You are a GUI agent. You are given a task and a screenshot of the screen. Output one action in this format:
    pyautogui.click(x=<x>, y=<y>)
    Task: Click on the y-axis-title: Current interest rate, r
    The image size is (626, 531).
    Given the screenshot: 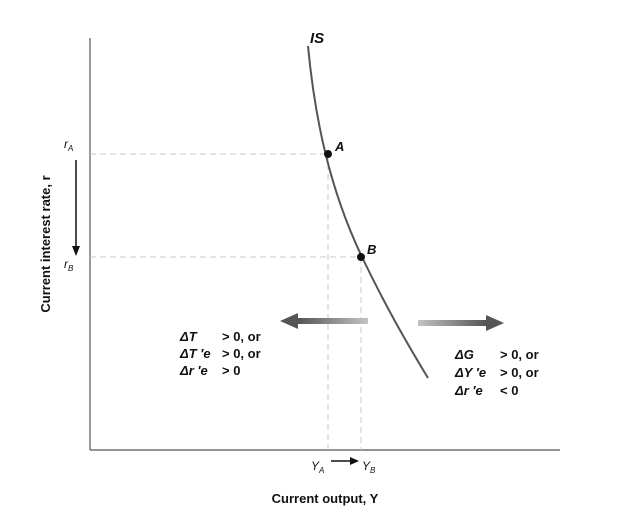 What is the action you would take?
    pyautogui.click(x=45, y=243)
    